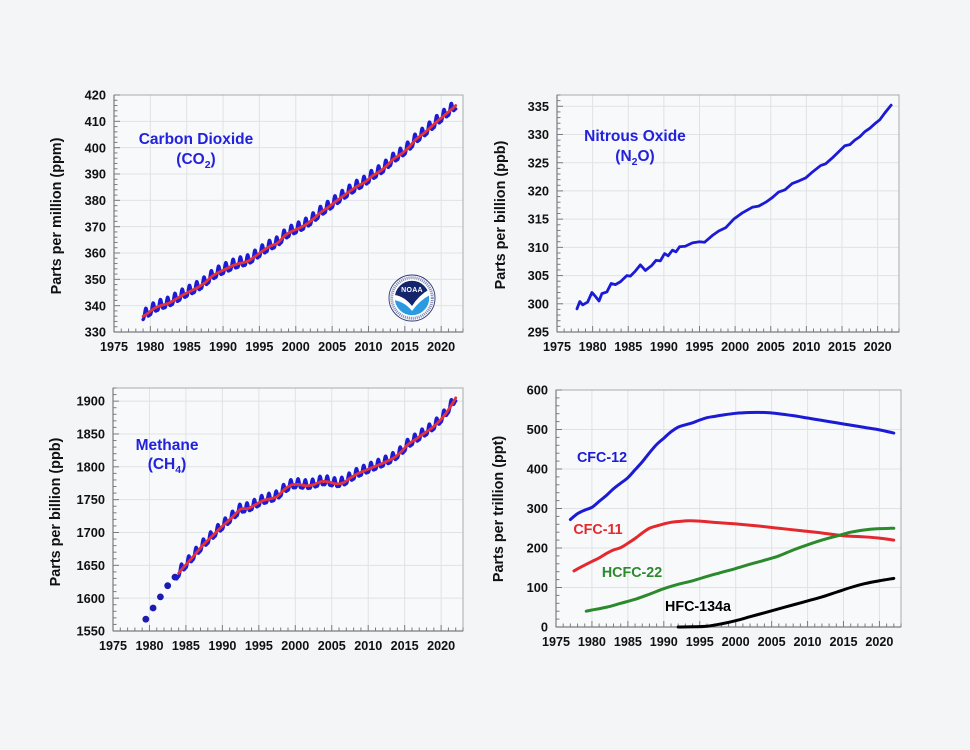 The width and height of the screenshot is (970, 750). What do you see at coordinates (538, 247) in the screenshot?
I see `y-tick-label: 310` at bounding box center [538, 247].